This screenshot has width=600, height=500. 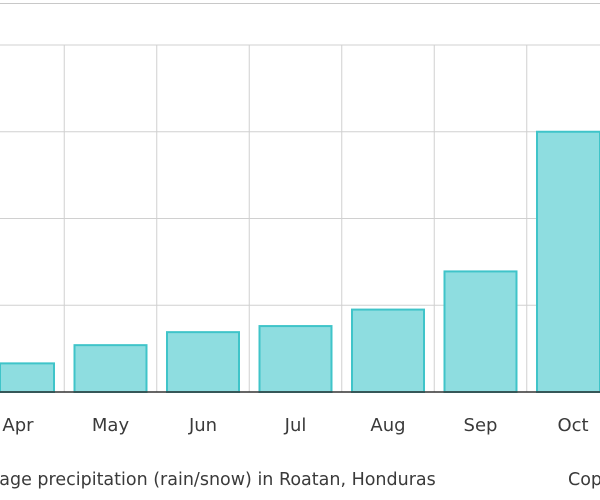 I want to click on bar-may, so click(x=110, y=368).